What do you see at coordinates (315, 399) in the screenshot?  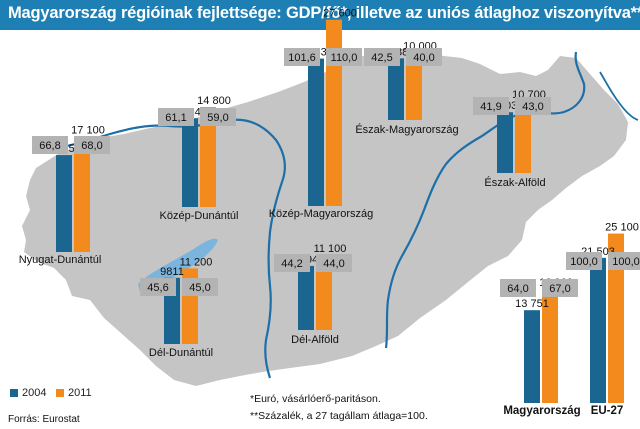 I see `footnote-ppp: *Euró, vásárlóerő-paritáson.` at bounding box center [315, 399].